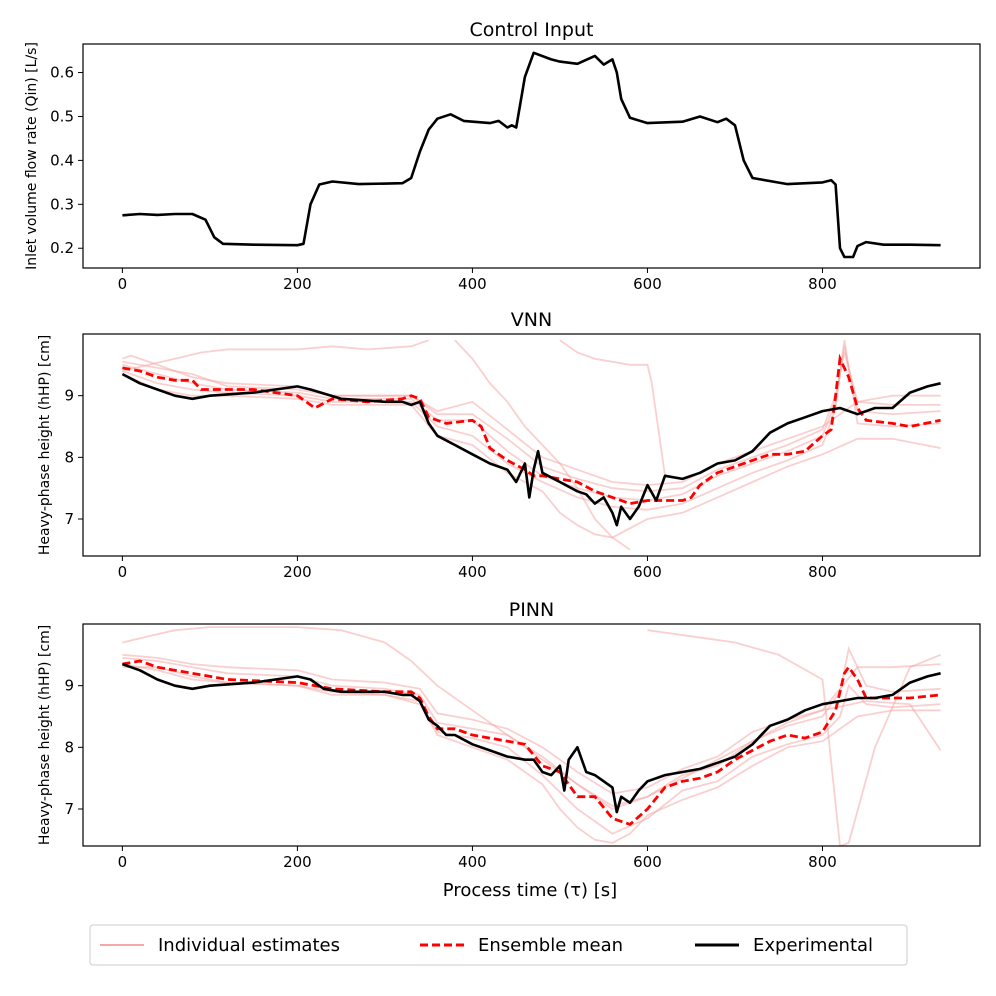 The height and width of the screenshot is (996, 996). What do you see at coordinates (62, 204) in the screenshot?
I see `control-input-y-tick-label: 0.3` at bounding box center [62, 204].